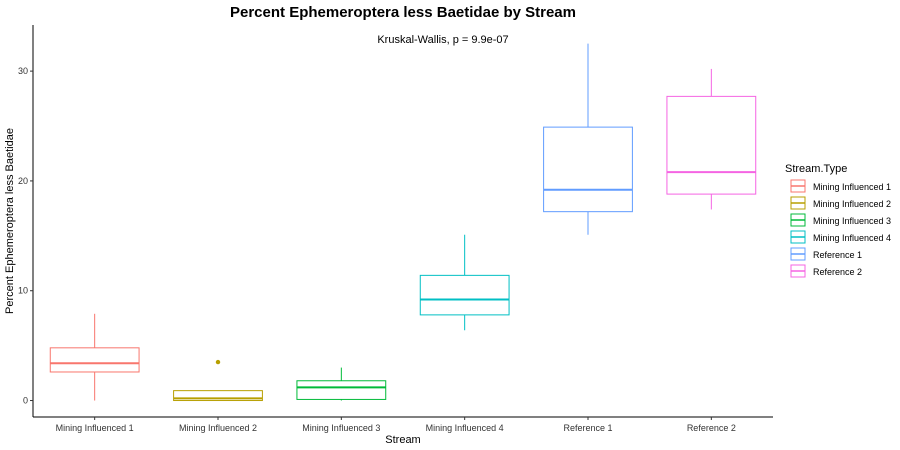 The image size is (900, 450). I want to click on y-axis-title: Percent Ephemeroptera less Baetidae, so click(10, 221).